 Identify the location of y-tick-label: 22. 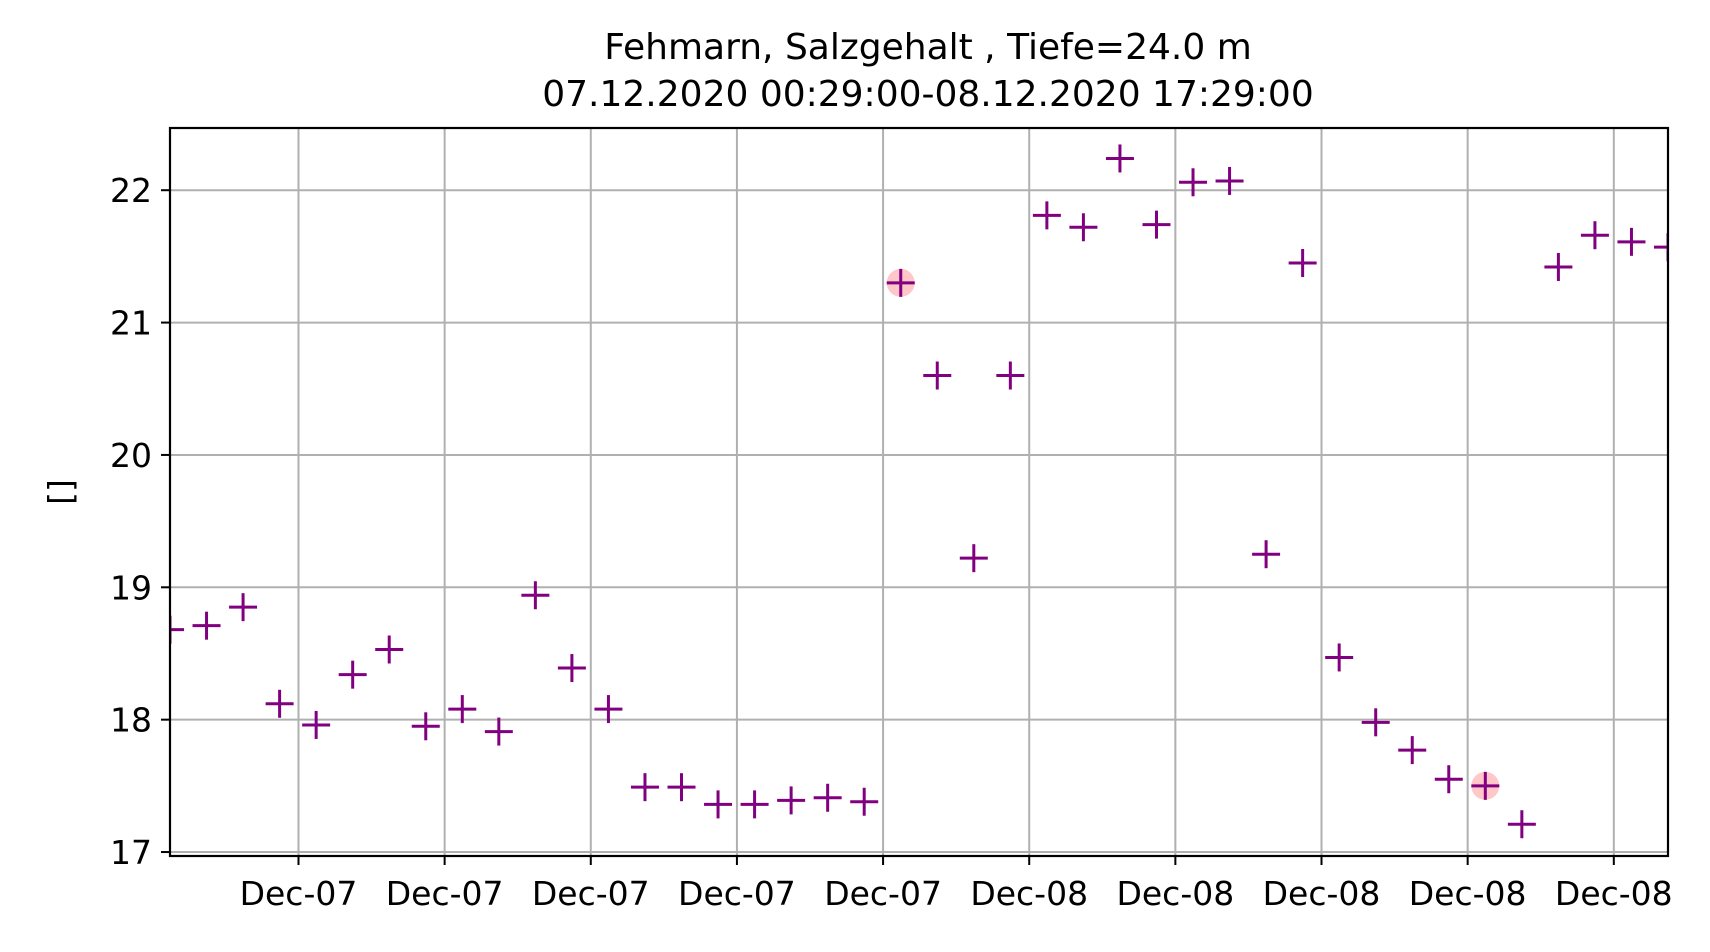
(131, 190).